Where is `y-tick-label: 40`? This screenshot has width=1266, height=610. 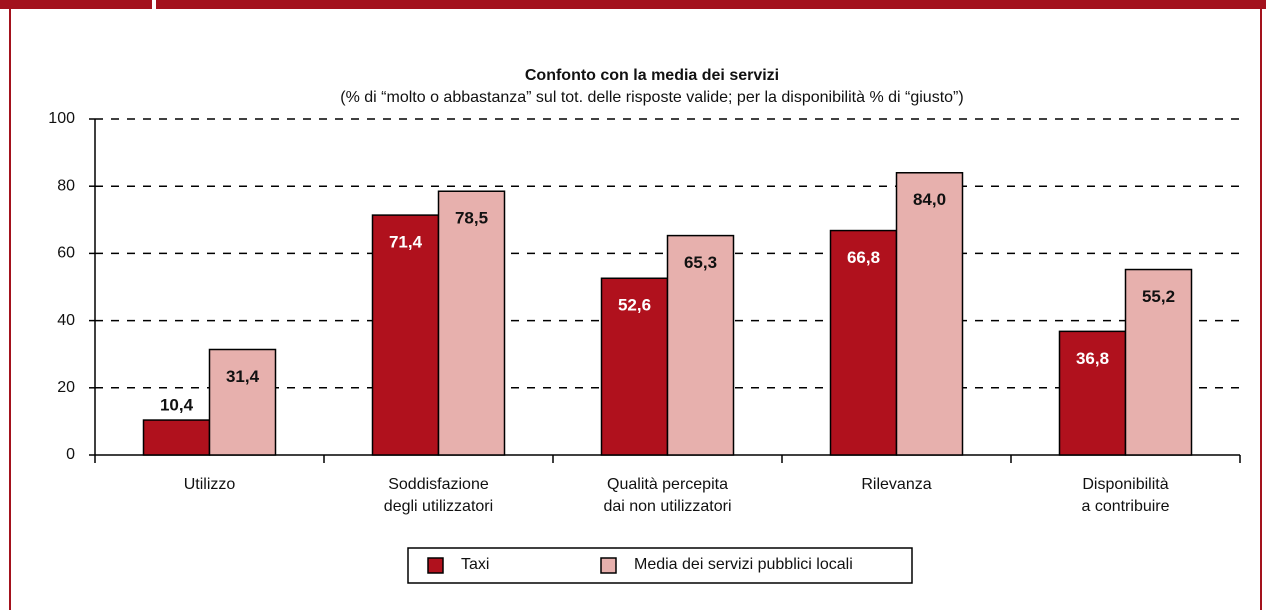
y-tick-label: 40 is located at coordinates (66, 320).